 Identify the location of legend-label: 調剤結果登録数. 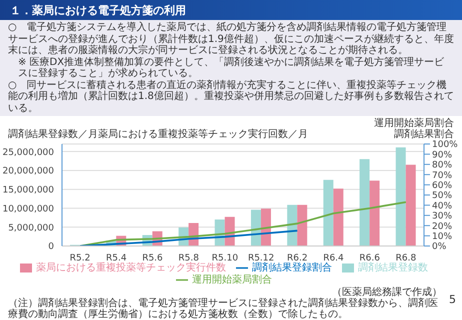
(393, 268).